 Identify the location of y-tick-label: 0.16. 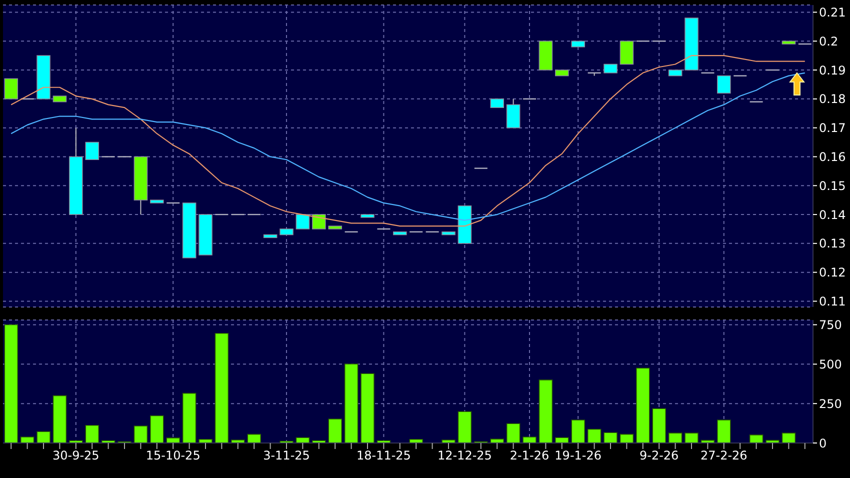
(832, 157).